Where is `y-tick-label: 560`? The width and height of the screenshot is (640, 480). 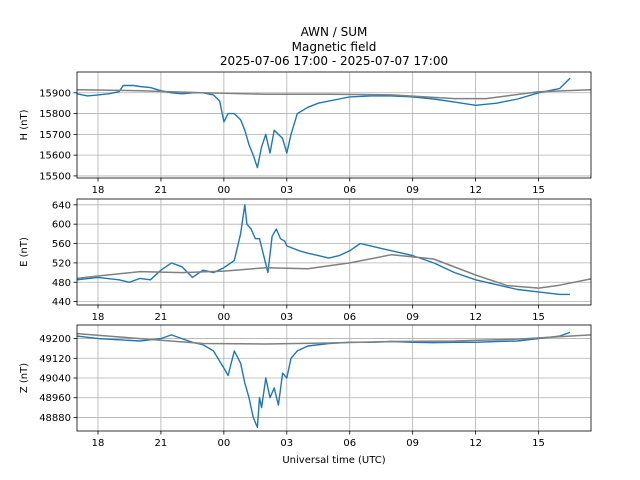
y-tick-label: 560 is located at coordinates (61, 244).